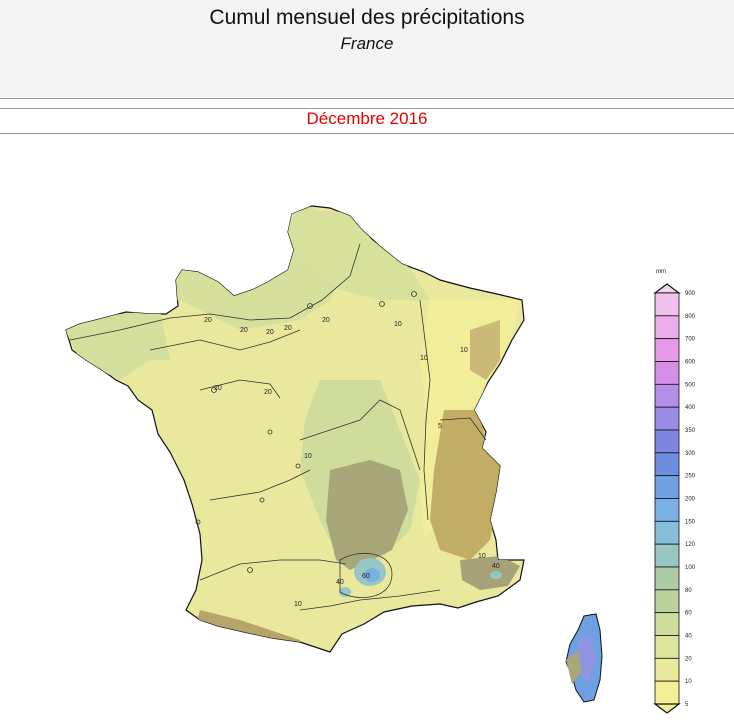 The width and height of the screenshot is (734, 727). What do you see at coordinates (690, 522) in the screenshot?
I see `legend-tick-label: 150` at bounding box center [690, 522].